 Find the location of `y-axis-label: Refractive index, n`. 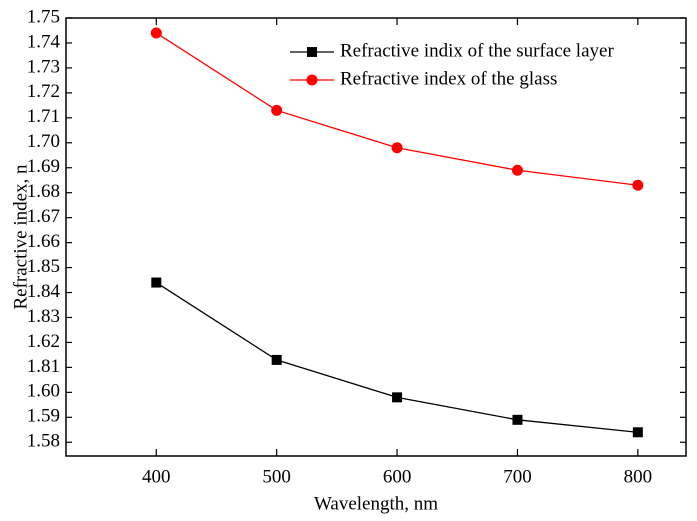

y-axis-label: Refractive index, n is located at coordinates (20, 237).